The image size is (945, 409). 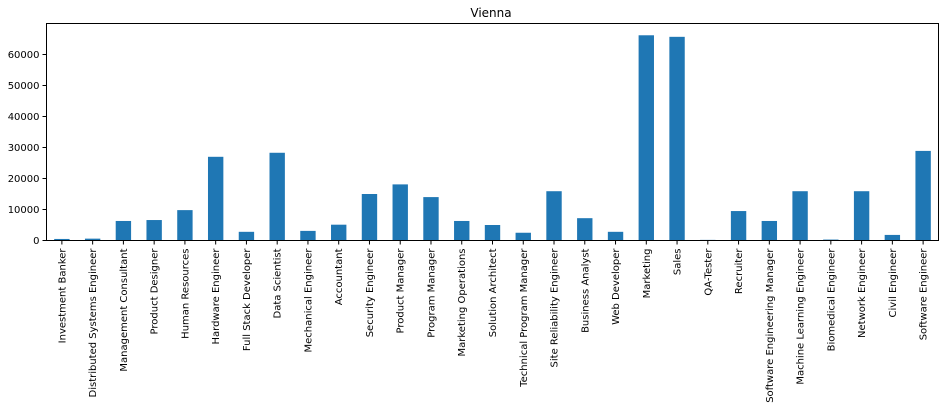 I want to click on x-tick-label-3: Product Designer, so click(x=155, y=291).